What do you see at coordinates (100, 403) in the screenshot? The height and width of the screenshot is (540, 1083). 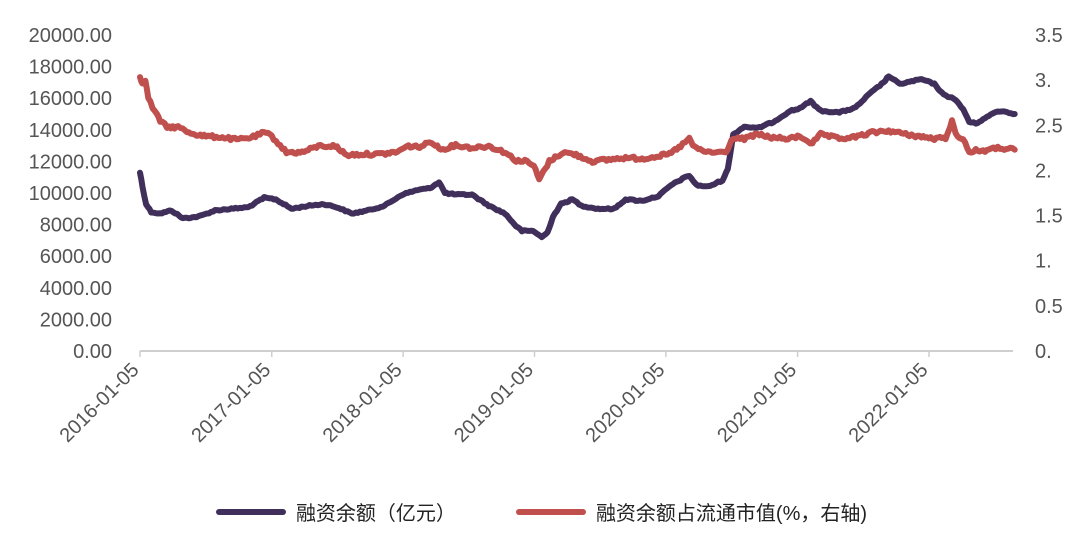 I see `x-tick-label: 2016-01-05` at bounding box center [100, 403].